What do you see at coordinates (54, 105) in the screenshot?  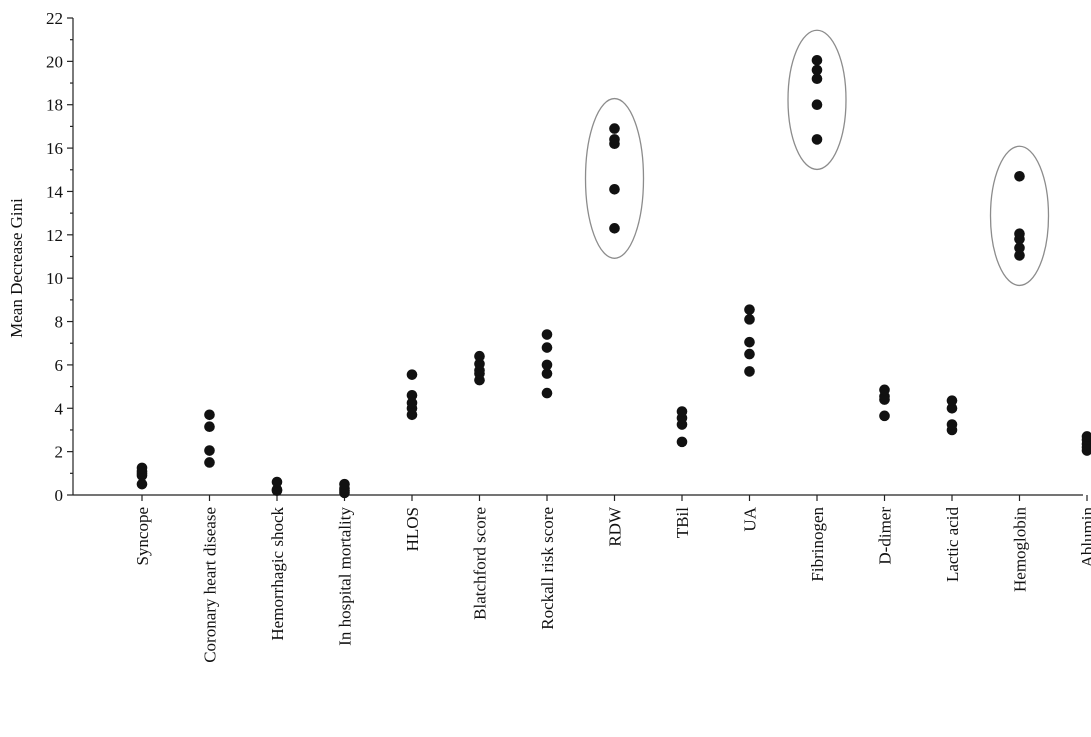 I see `y-tick-label: 18` at bounding box center [54, 105].